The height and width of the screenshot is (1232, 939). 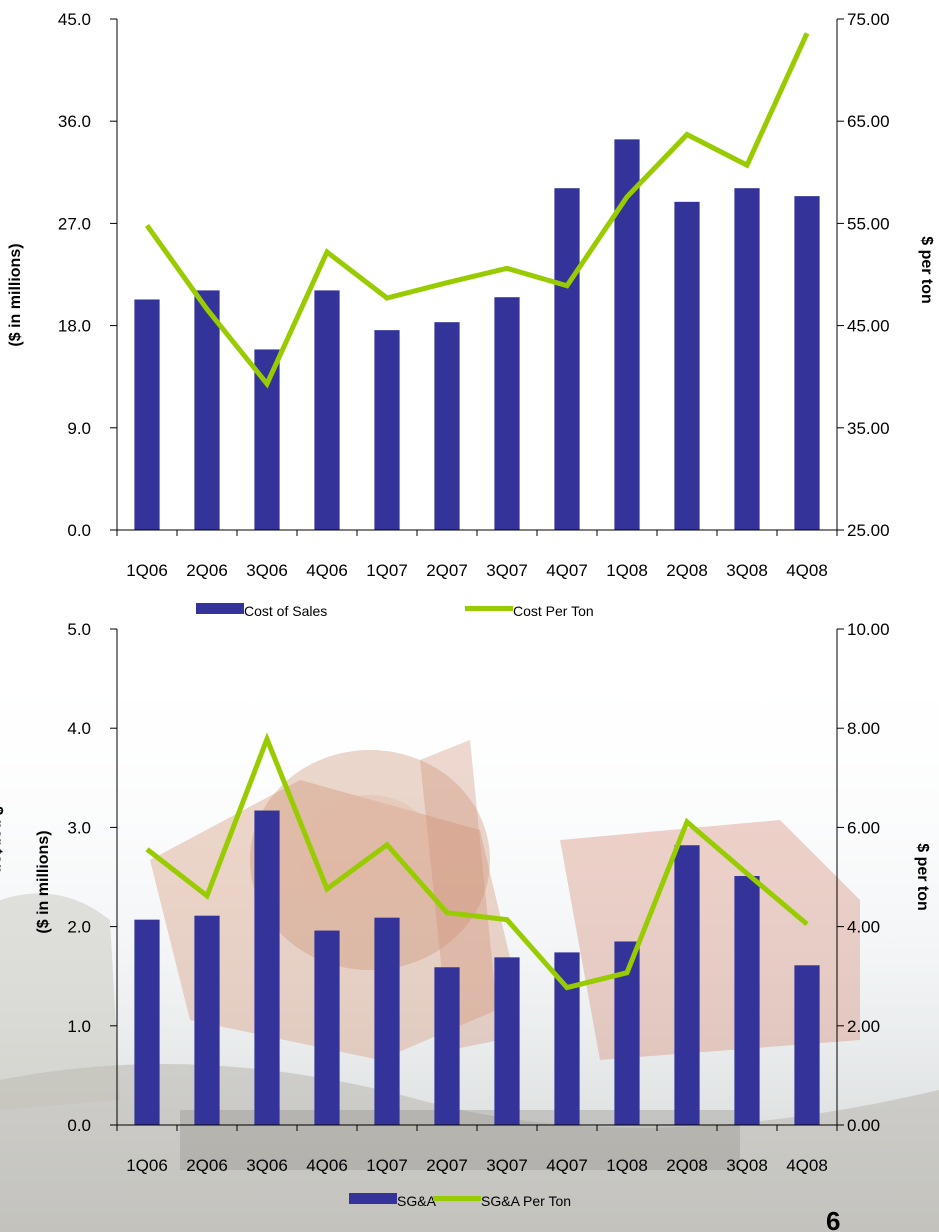 I want to click on left-tick-labels: 0.0 1.0 2.0 3.0 4.0 5.0, so click(x=79, y=877).